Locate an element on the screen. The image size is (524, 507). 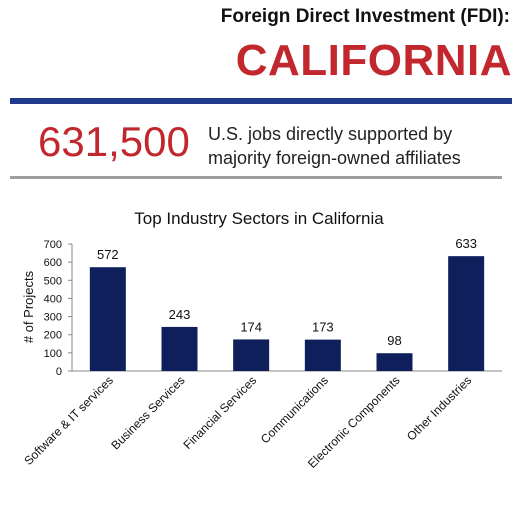
chart-title: Top Industry Sectors in California is located at coordinates (259, 218).